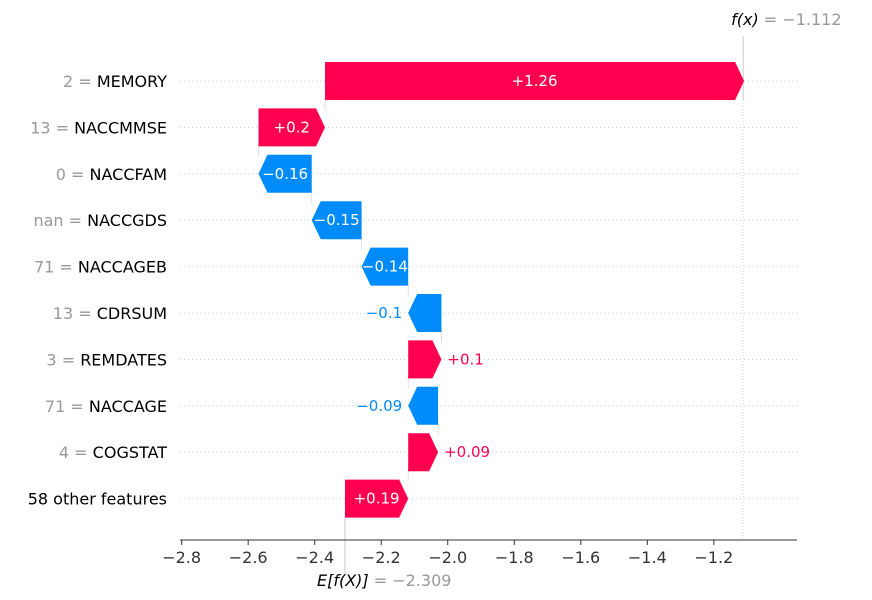  I want to click on feature-label: nan = NACCGDS, so click(100, 220).